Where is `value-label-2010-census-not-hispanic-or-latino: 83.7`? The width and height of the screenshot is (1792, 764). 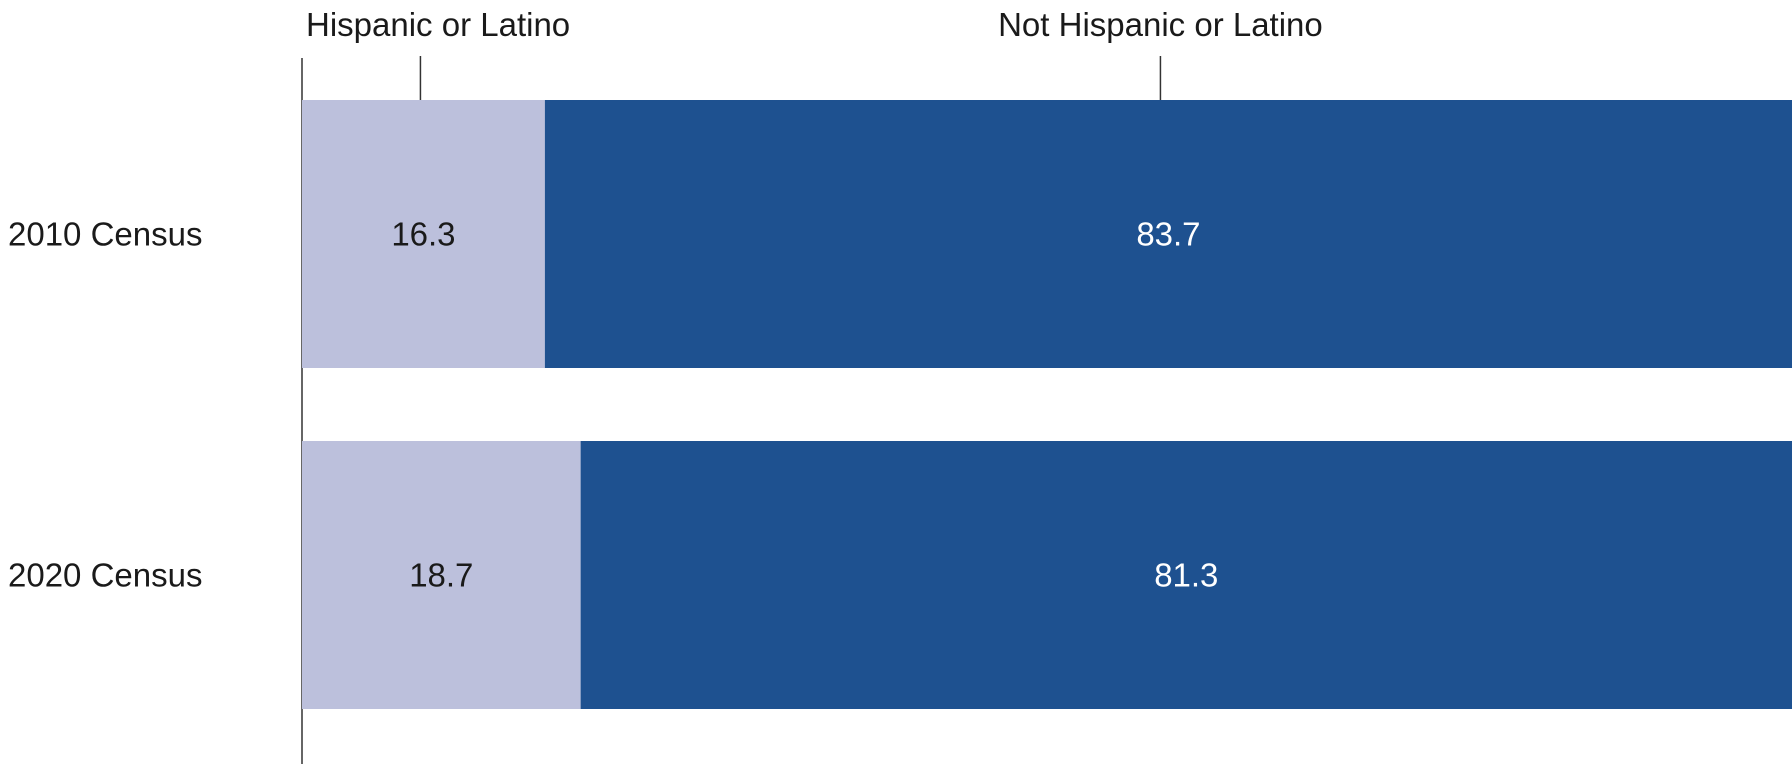
value-label-2010-census-not-hispanic-or-latino: 83.7 is located at coordinates (1168, 234).